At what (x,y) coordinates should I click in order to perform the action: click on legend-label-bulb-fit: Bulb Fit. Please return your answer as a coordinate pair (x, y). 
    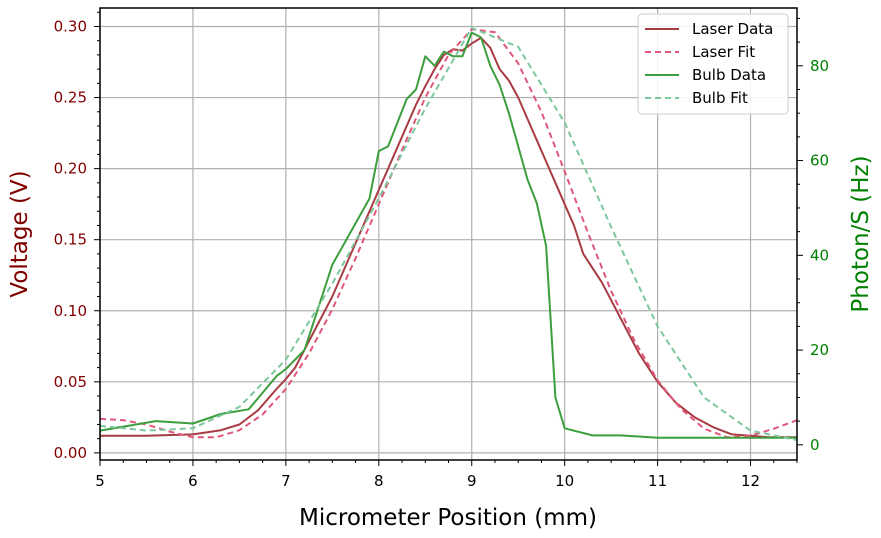
    Looking at the image, I should click on (720, 98).